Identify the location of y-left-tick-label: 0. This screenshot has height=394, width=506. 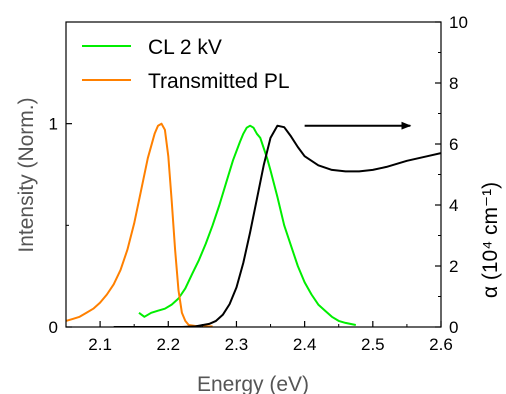
(53, 327).